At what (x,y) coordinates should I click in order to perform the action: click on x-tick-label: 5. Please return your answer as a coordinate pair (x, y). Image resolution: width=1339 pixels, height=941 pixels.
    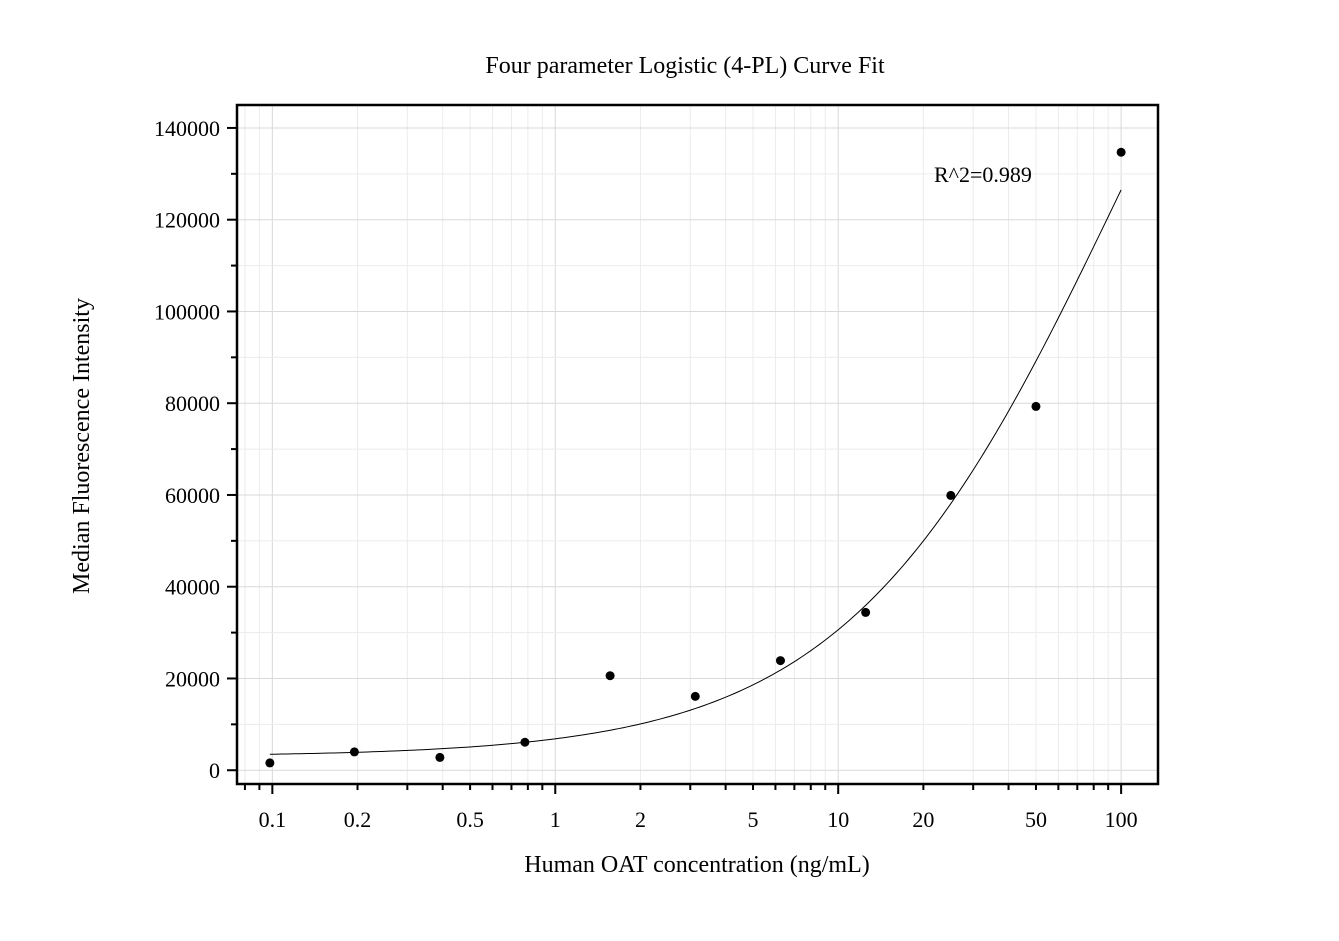
    Looking at the image, I should click on (753, 819).